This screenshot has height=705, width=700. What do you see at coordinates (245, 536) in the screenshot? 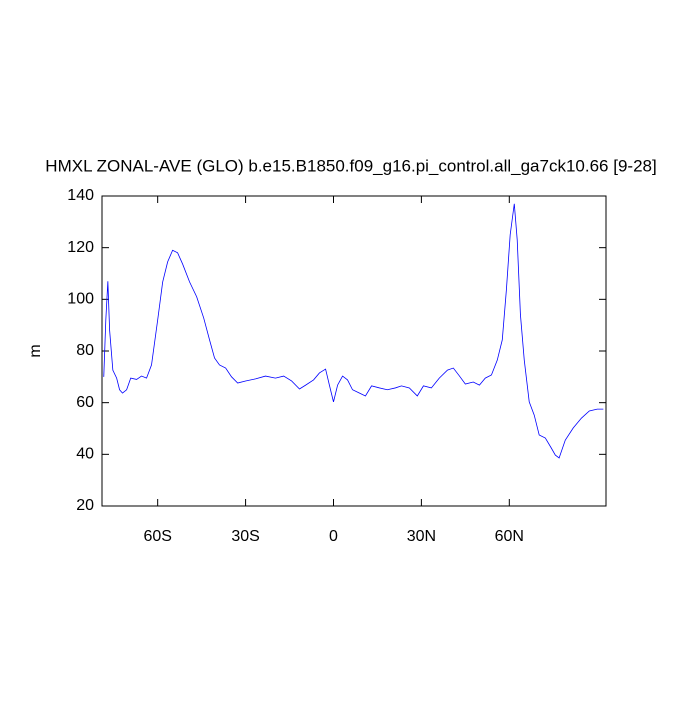
I see `x-tick-label: 30S` at bounding box center [245, 536].